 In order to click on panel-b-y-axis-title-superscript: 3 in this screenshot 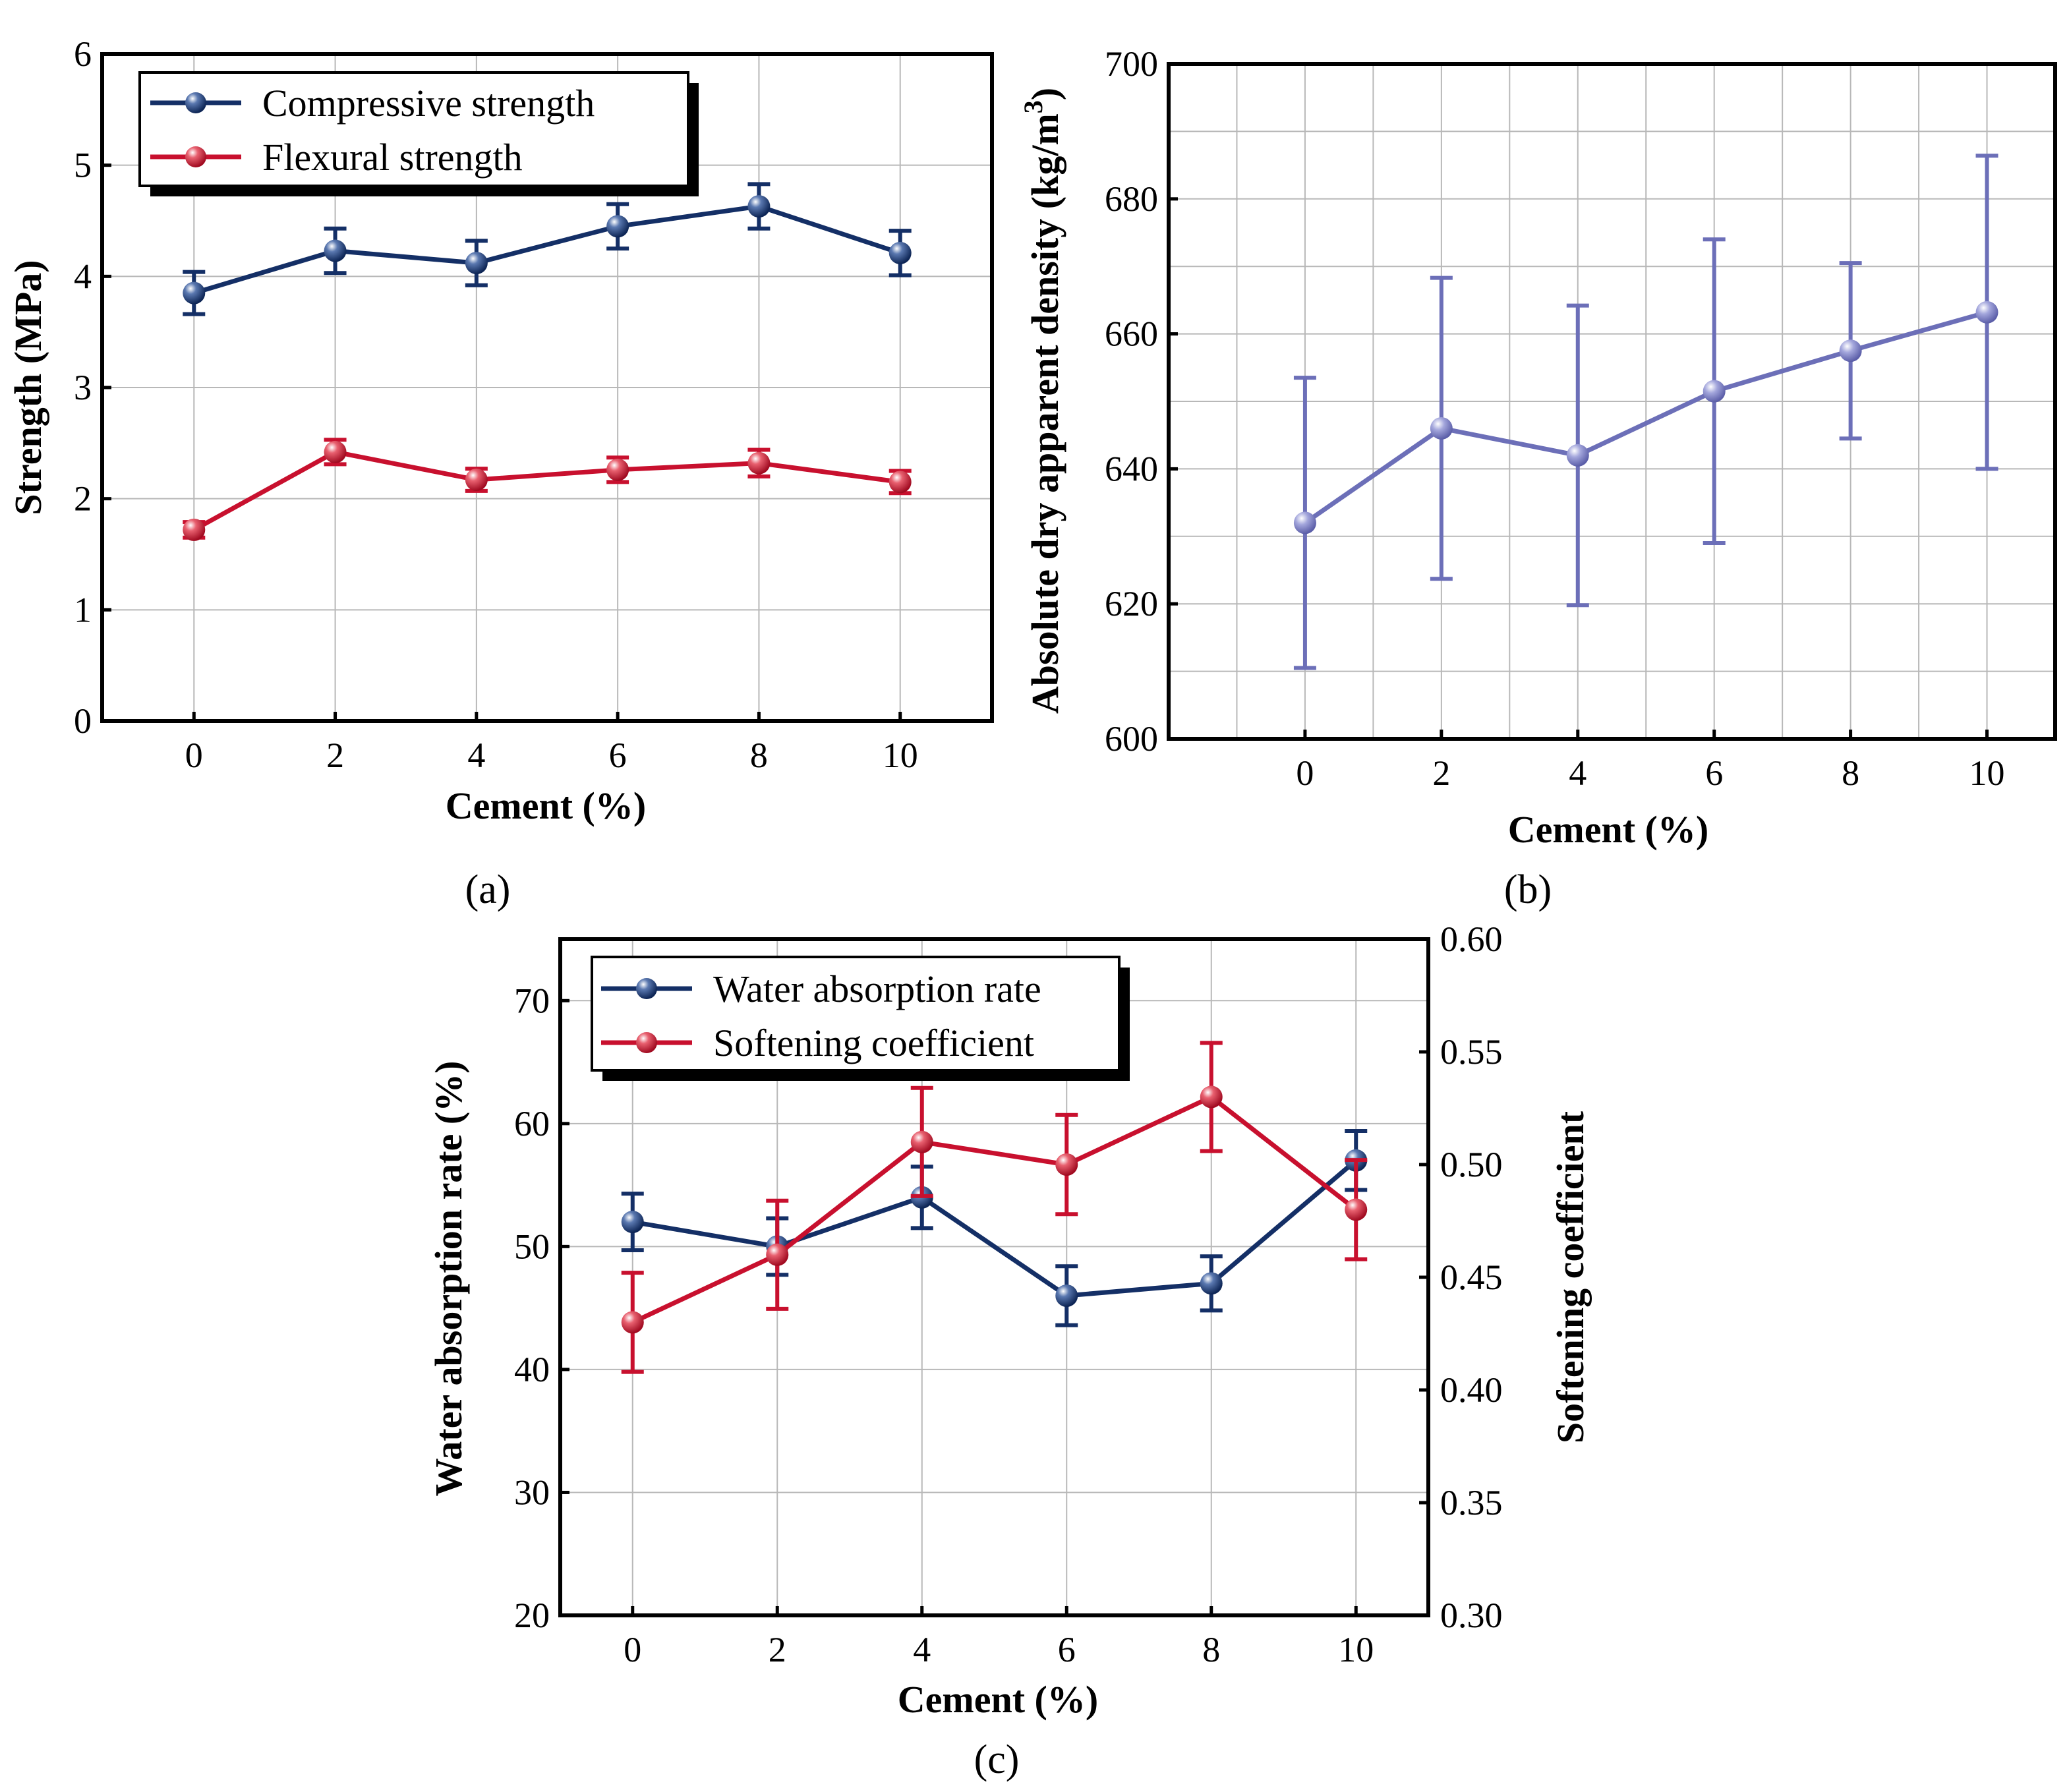, I will do `click(1033, 107)`.